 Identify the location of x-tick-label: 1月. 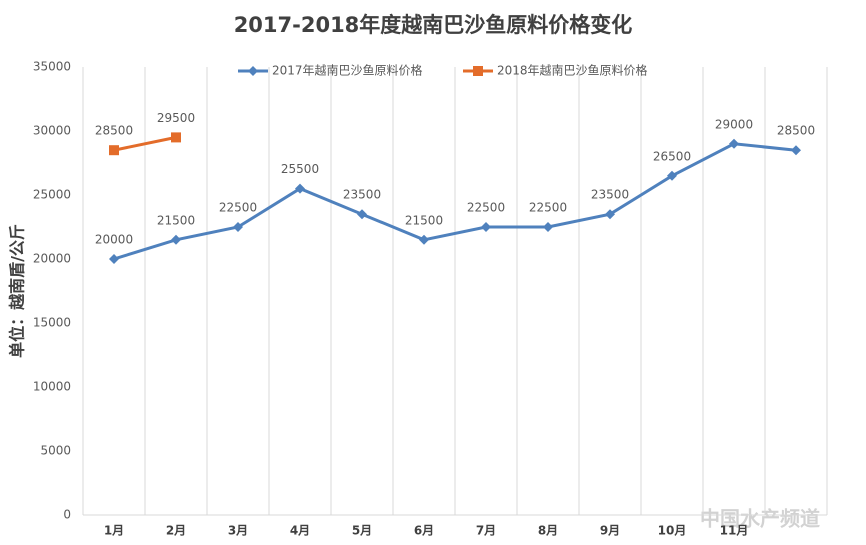
(114, 531).